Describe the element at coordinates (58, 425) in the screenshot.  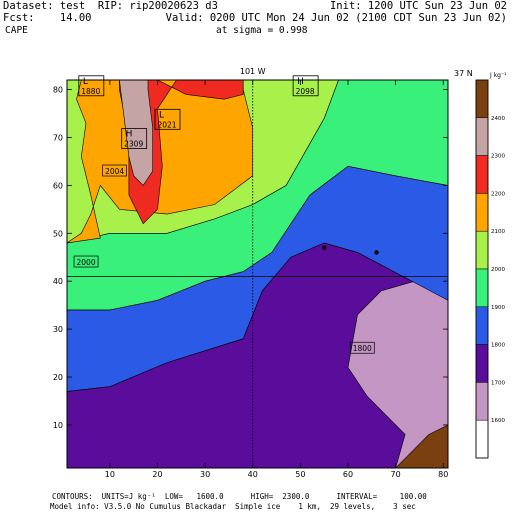
I see `y-tick-label: 10` at that location.